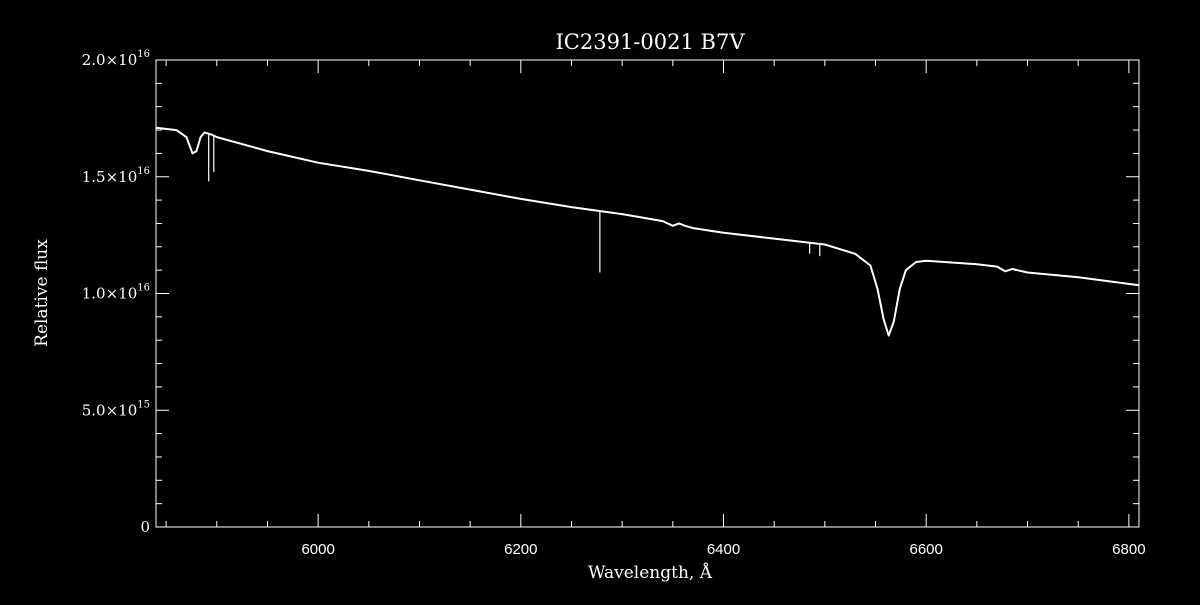 The width and height of the screenshot is (1200, 605). I want to click on y-tick-label: 5.0×1015, so click(116, 409).